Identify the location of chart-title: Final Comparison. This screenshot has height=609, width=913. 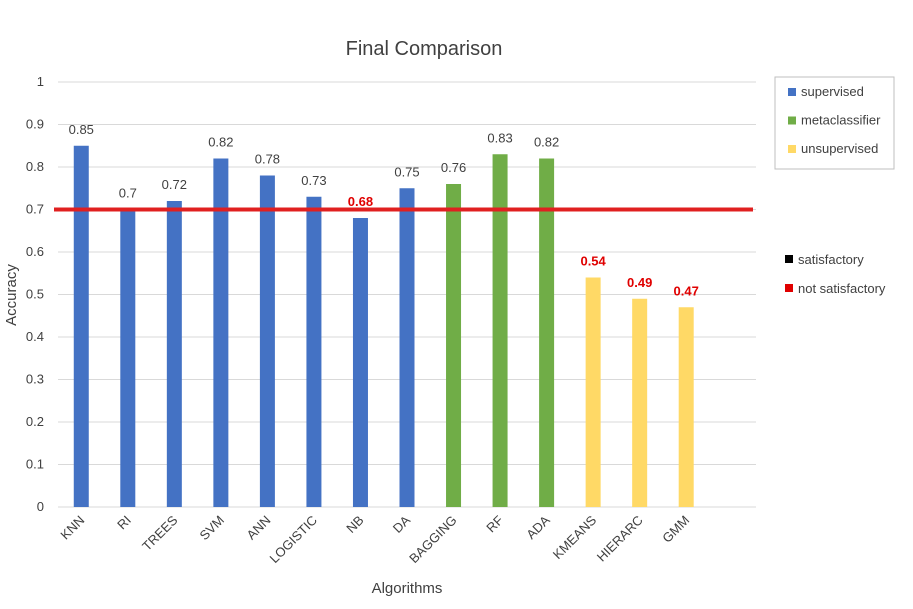
(424, 49).